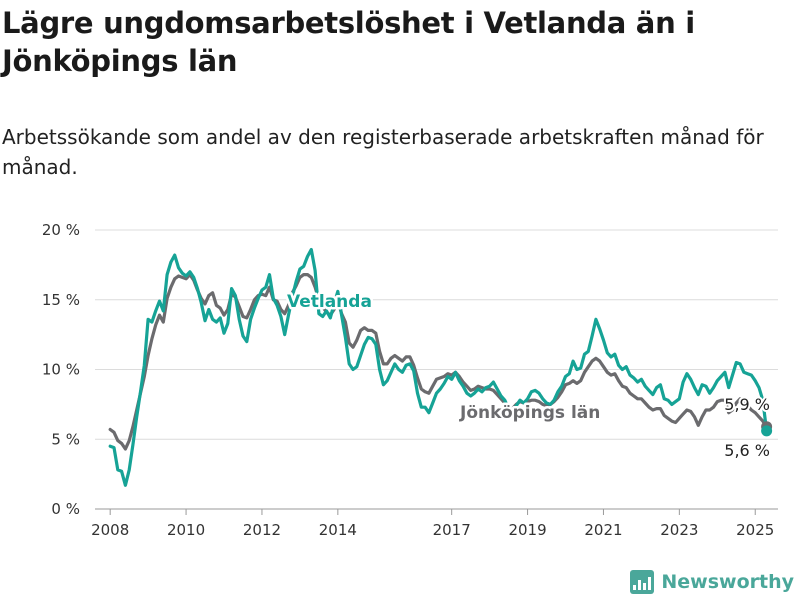 Image resolution: width=800 pixels, height=600 pixels. I want to click on y-tick-label: 5 %, so click(65, 439).